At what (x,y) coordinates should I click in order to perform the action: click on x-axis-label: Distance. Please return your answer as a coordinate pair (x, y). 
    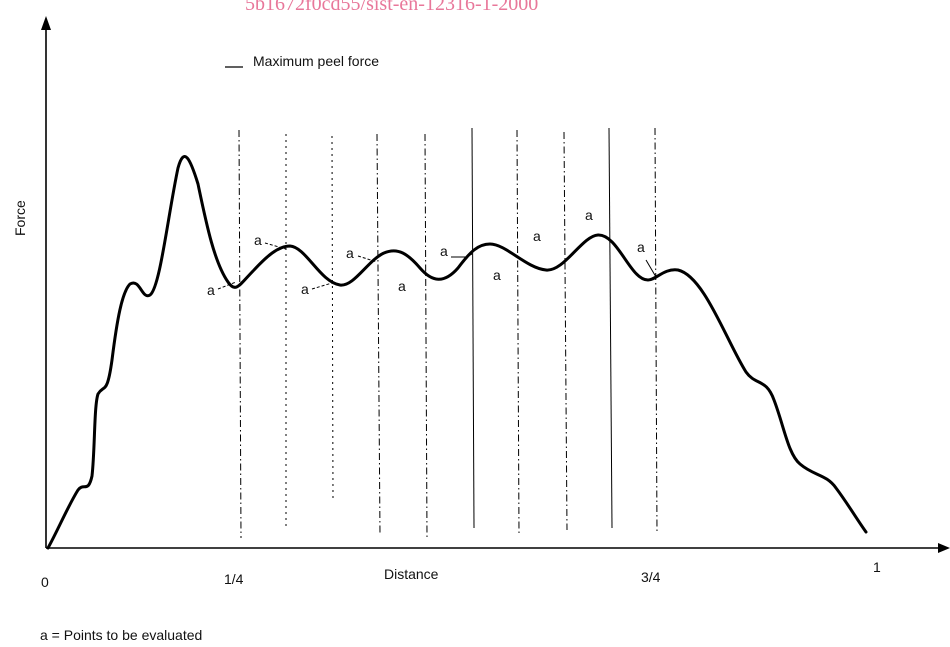
    Looking at the image, I should click on (411, 574).